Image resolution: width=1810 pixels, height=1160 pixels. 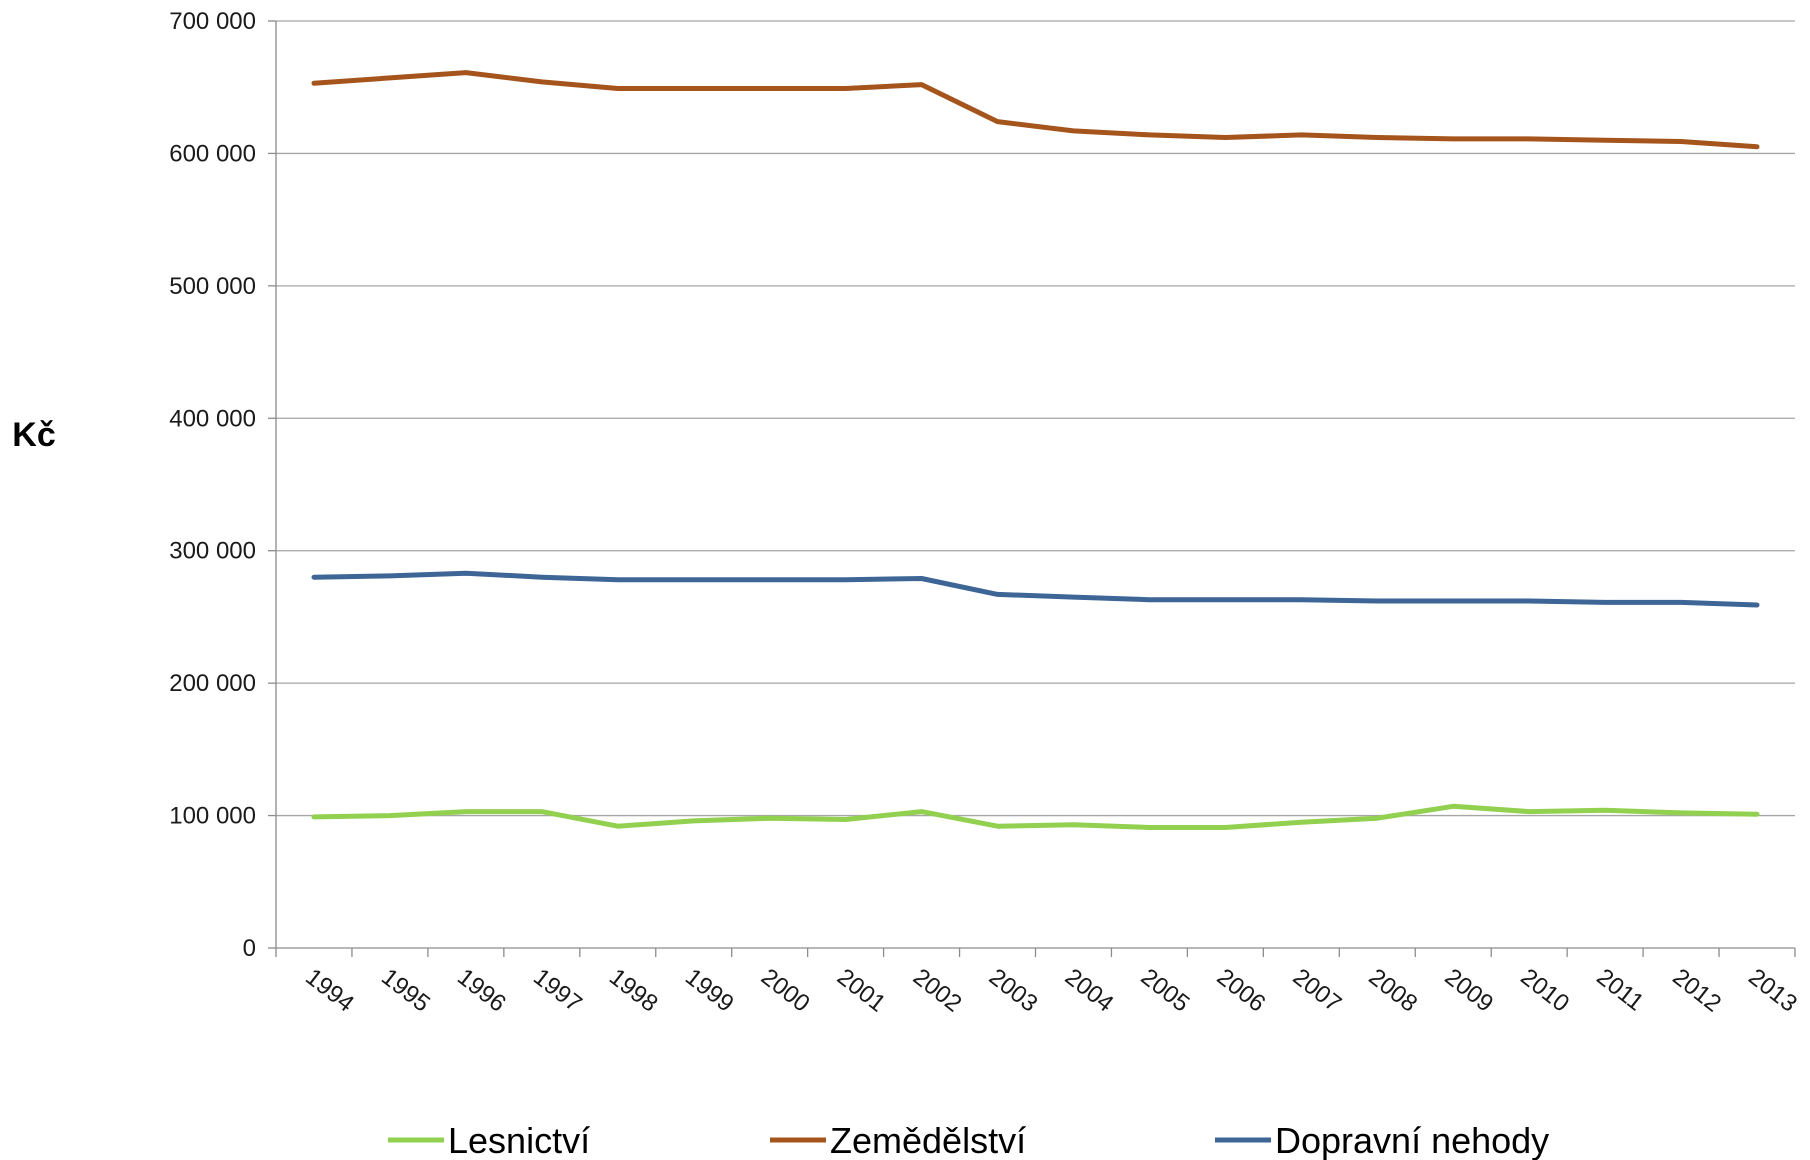 What do you see at coordinates (861, 990) in the screenshot?
I see `x-tick-label: 2001` at bounding box center [861, 990].